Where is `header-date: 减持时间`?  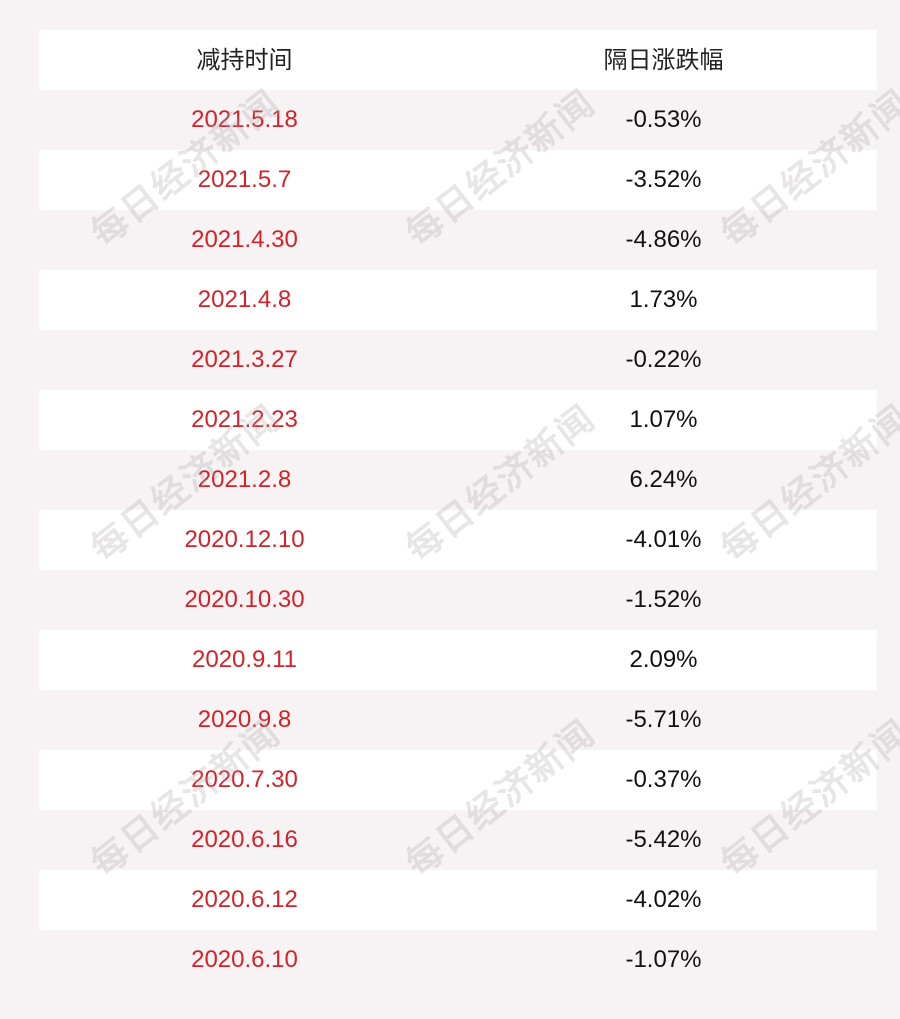 header-date: 减持时间 is located at coordinates (244, 60).